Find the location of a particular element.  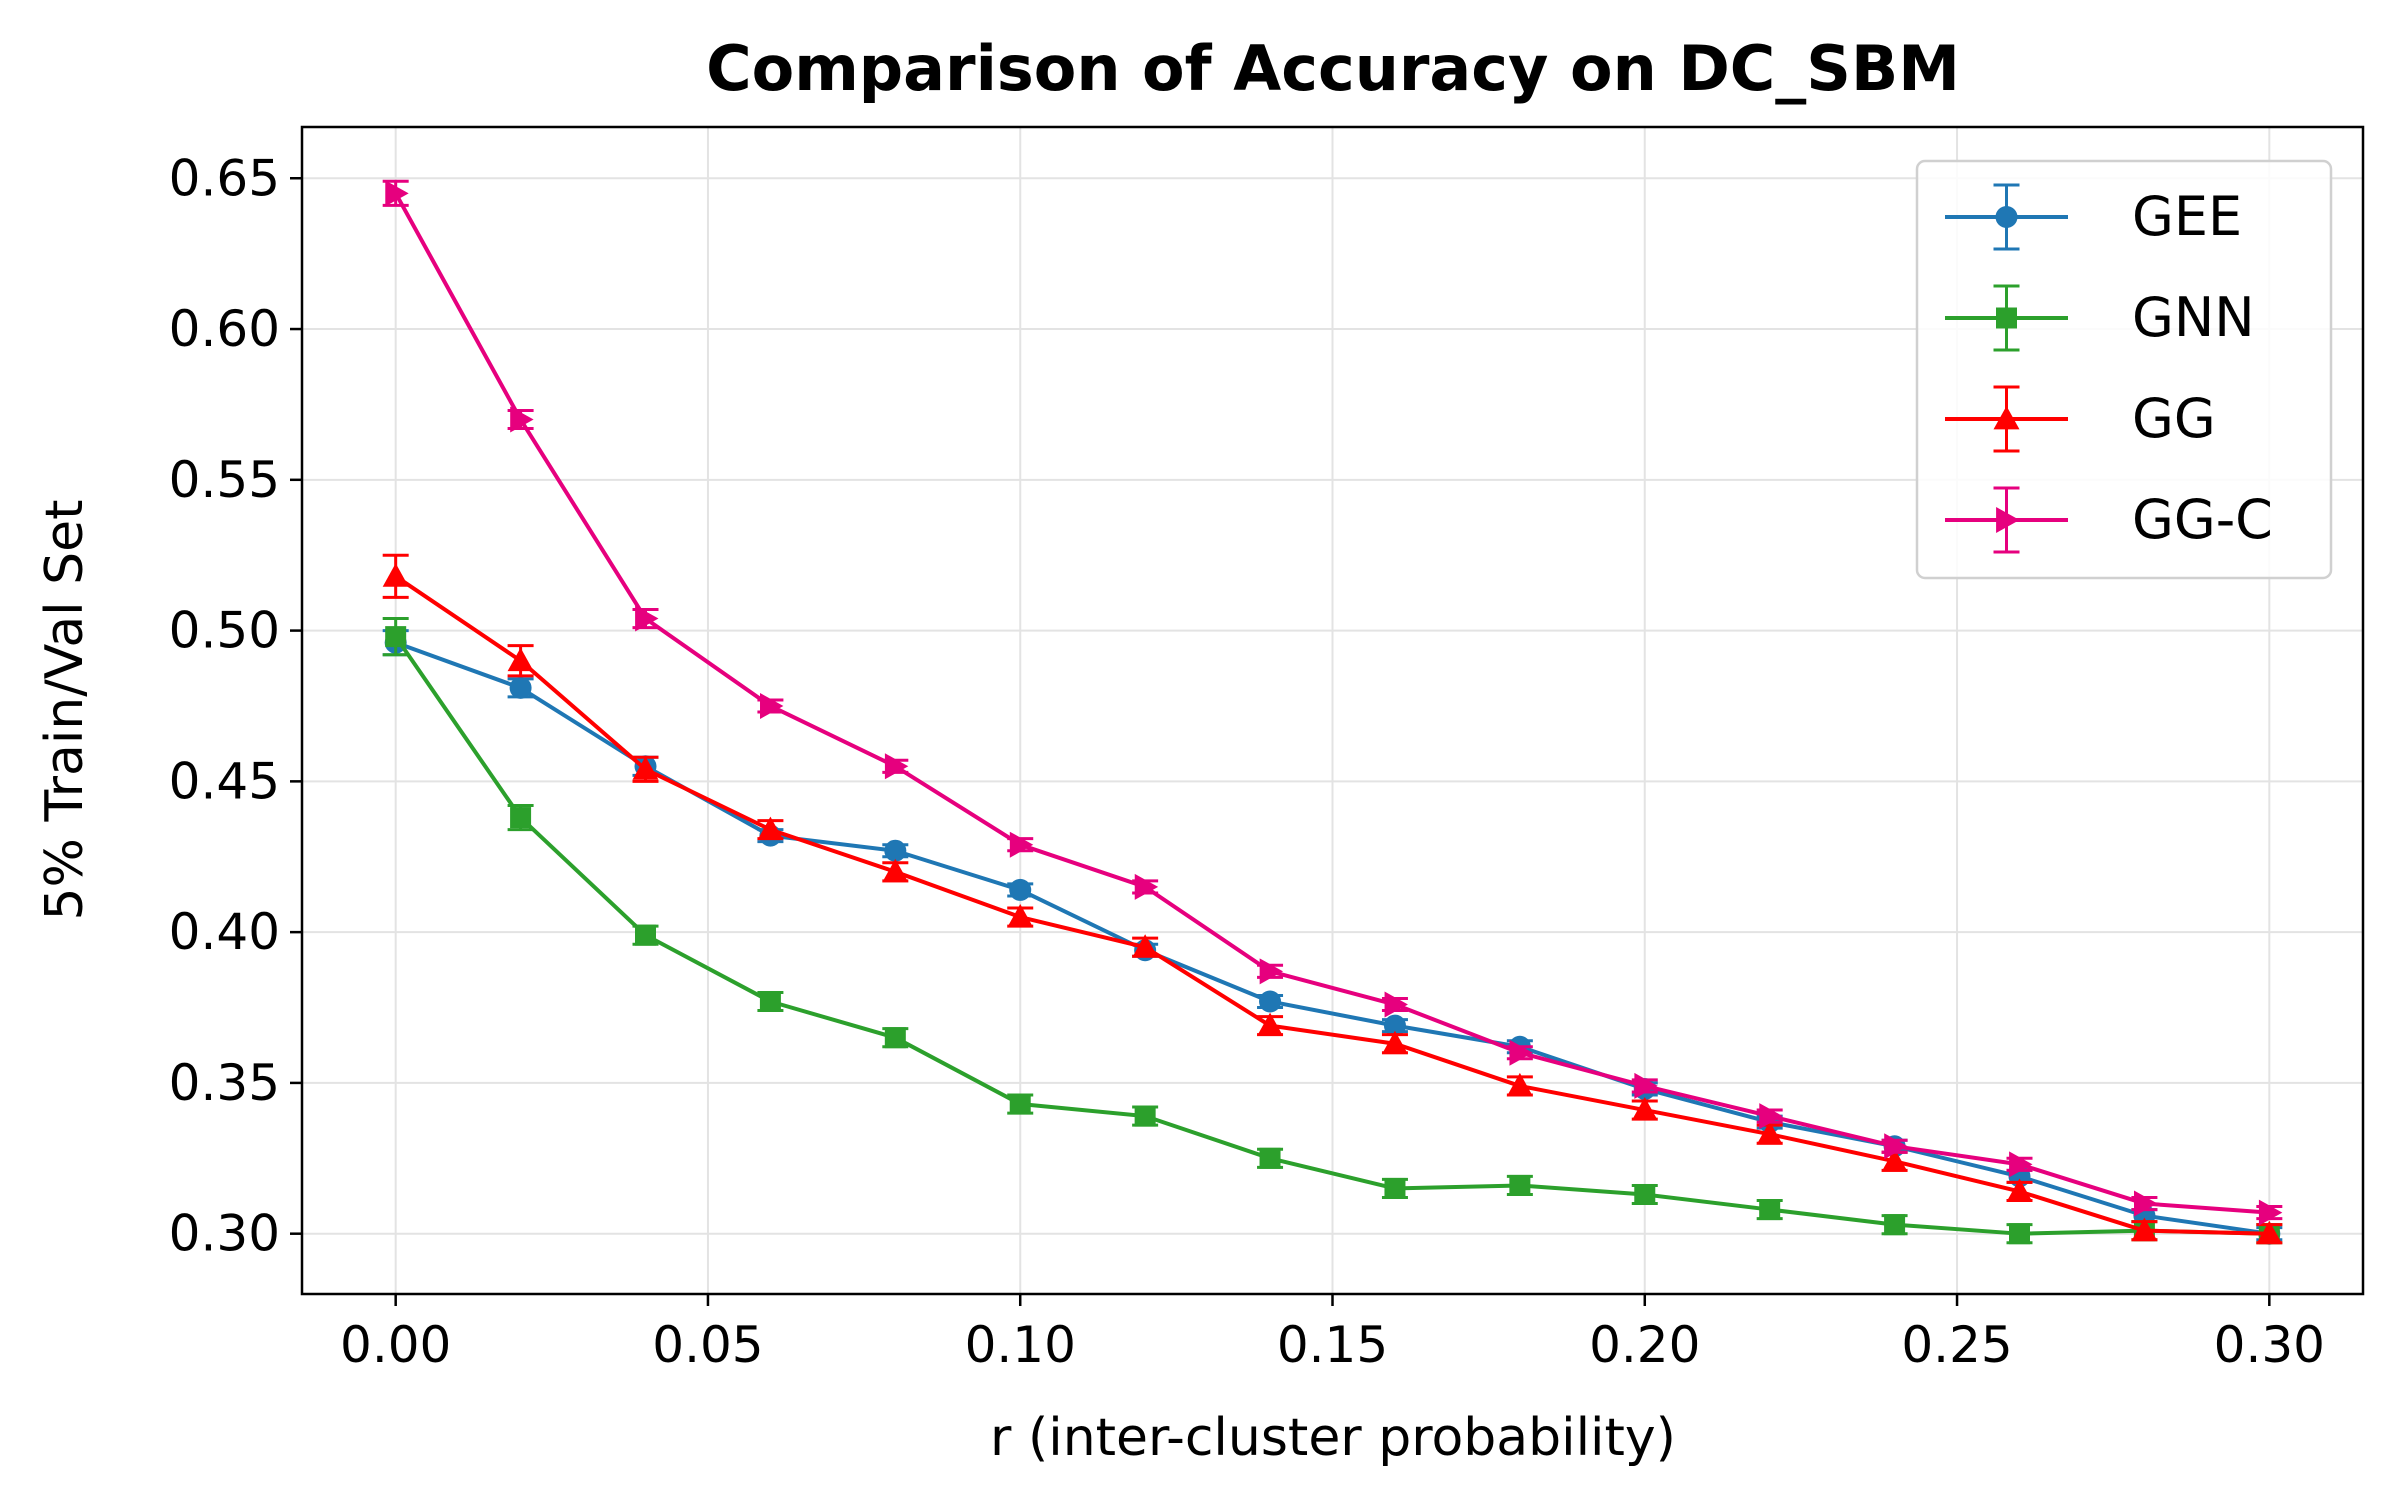

y-tick-label: 0.35 is located at coordinates (224, 1083).